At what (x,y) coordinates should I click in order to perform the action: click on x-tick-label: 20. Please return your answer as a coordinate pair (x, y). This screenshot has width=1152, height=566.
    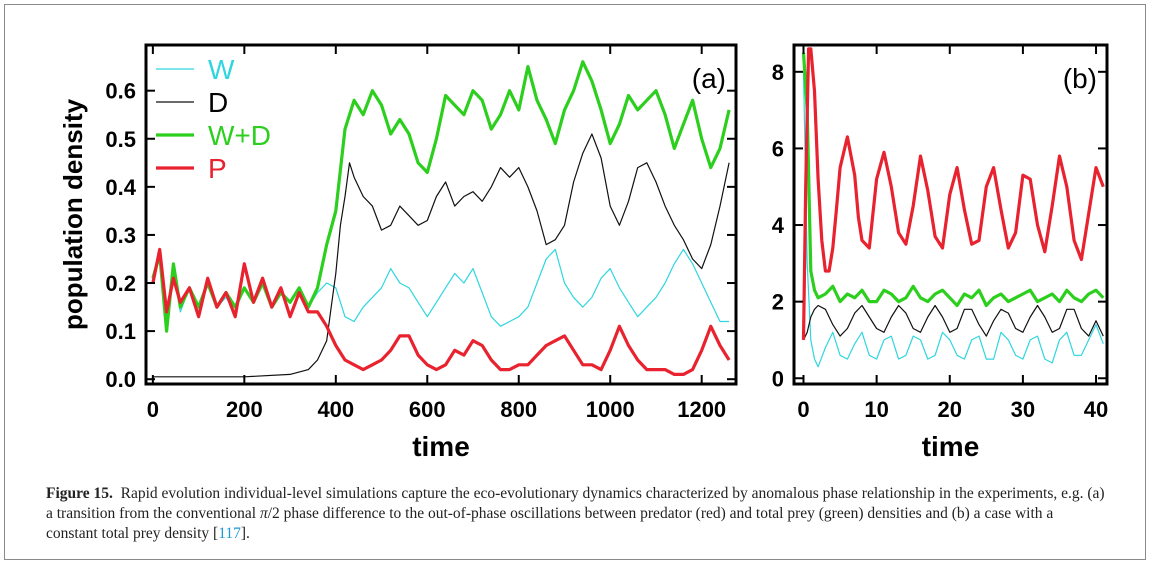
    Looking at the image, I should click on (950, 409).